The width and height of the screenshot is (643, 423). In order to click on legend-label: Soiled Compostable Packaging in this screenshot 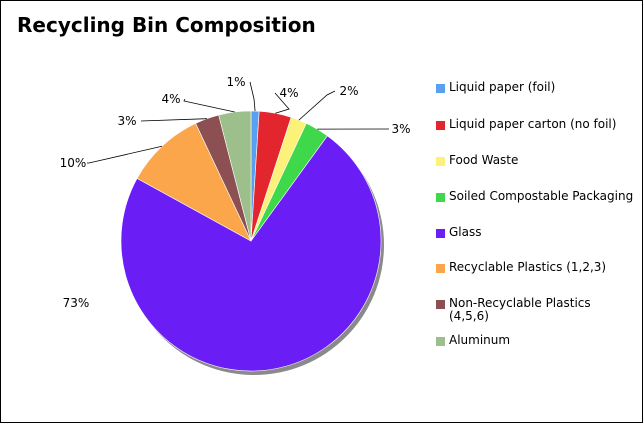, I will do `click(541, 196)`.